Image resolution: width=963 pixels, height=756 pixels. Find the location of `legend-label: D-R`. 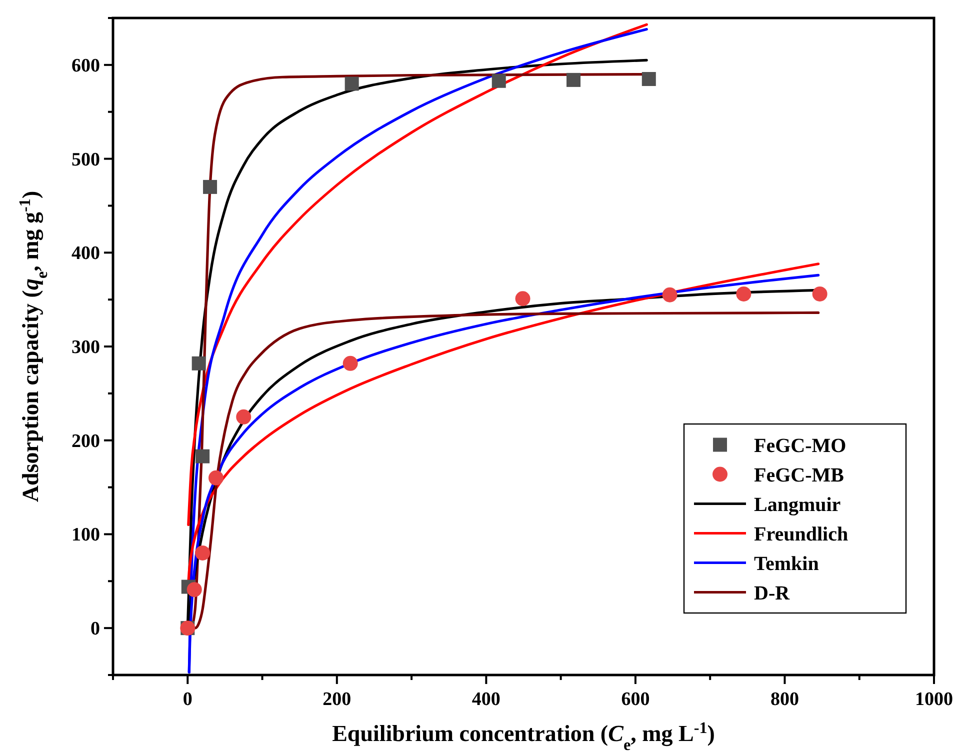

legend-label: D-R is located at coordinates (772, 593).